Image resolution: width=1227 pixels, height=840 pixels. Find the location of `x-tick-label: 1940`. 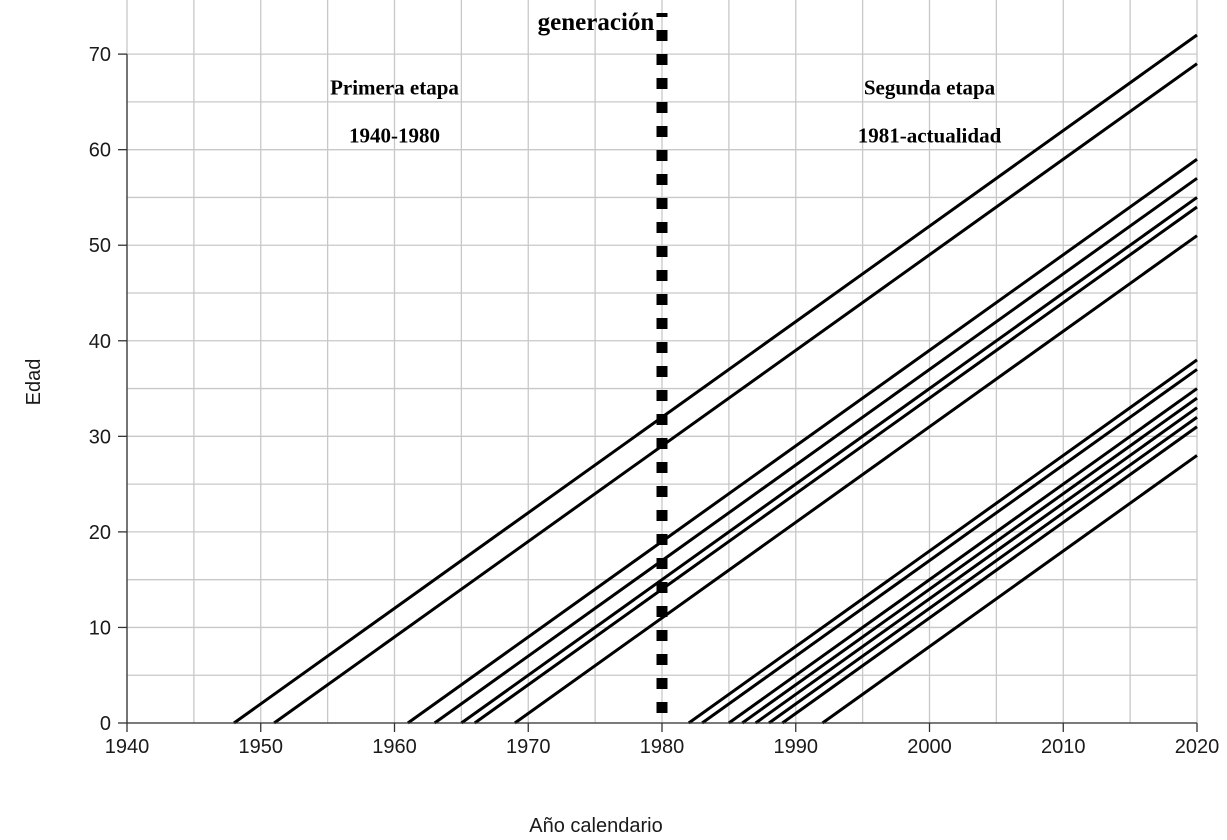

x-tick-label: 1940 is located at coordinates (127, 747).